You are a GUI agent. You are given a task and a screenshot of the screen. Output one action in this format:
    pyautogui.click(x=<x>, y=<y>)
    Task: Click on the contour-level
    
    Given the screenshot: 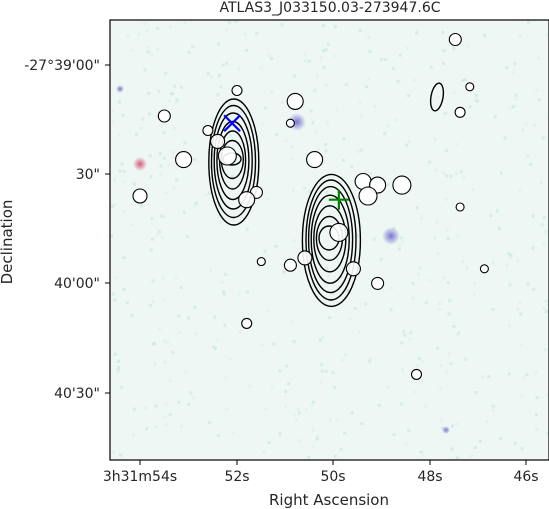 What is the action you would take?
    pyautogui.click(x=233, y=161)
    